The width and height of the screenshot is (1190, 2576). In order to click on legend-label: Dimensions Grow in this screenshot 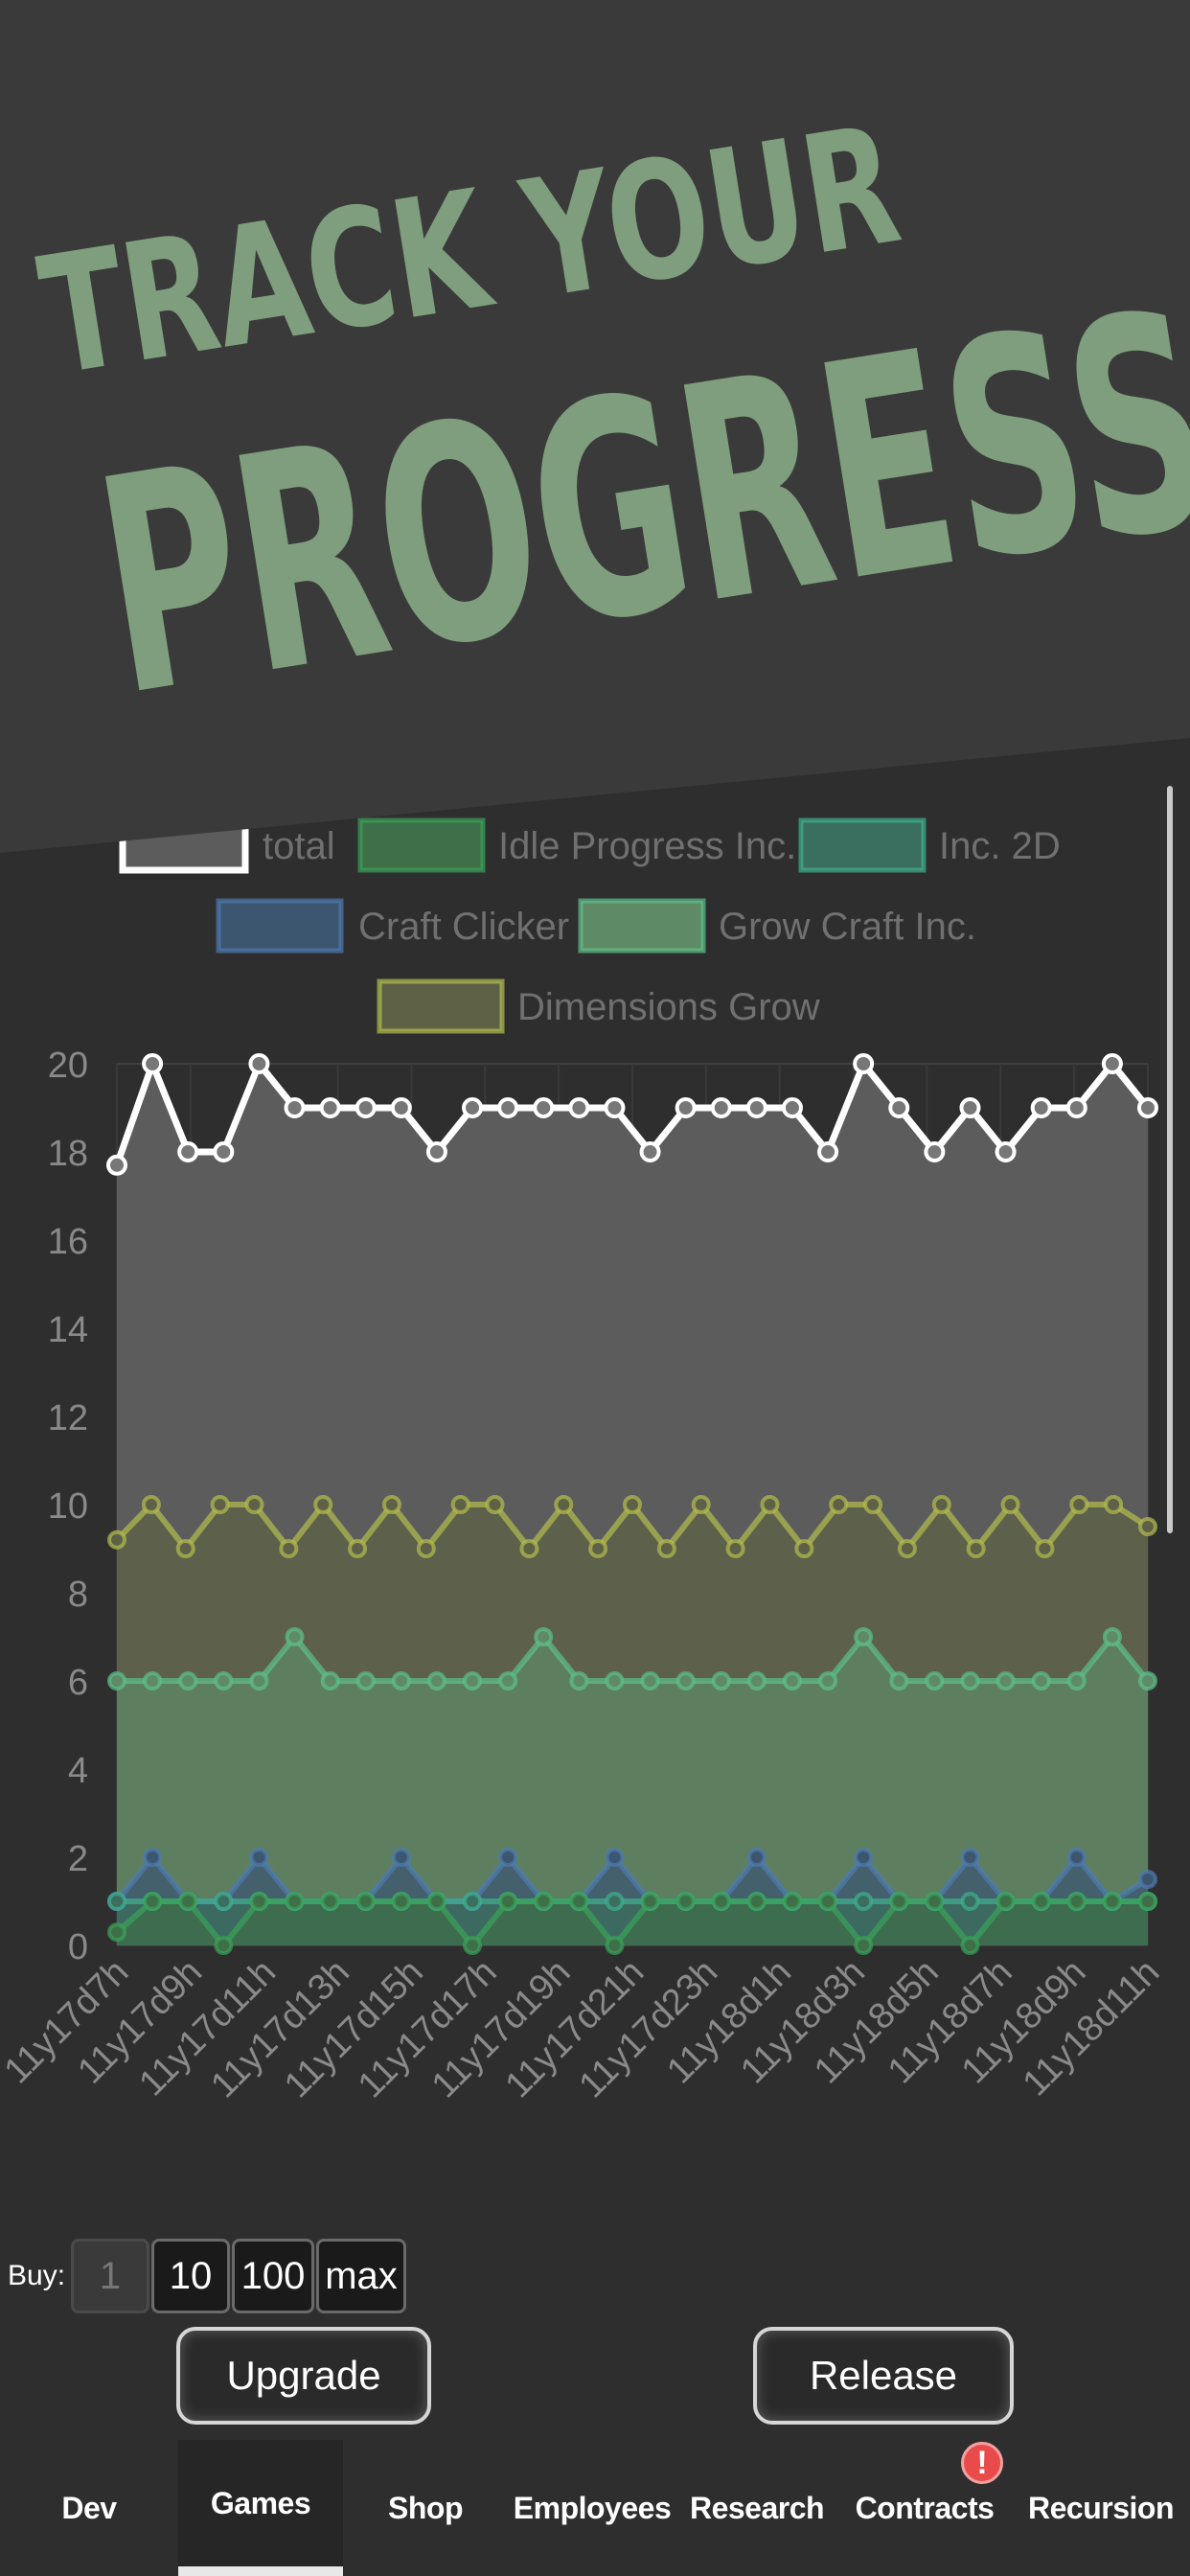, I will do `click(669, 1007)`.